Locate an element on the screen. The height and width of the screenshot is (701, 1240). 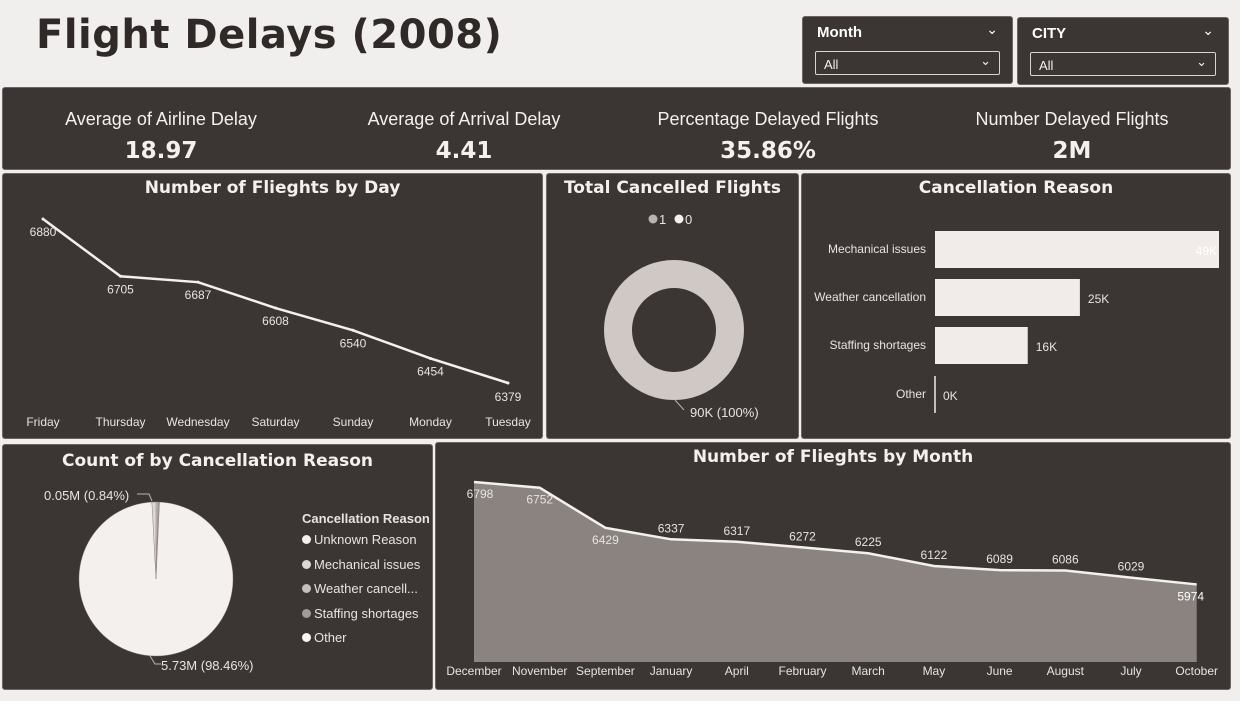
data-label: 6687 is located at coordinates (198, 295).